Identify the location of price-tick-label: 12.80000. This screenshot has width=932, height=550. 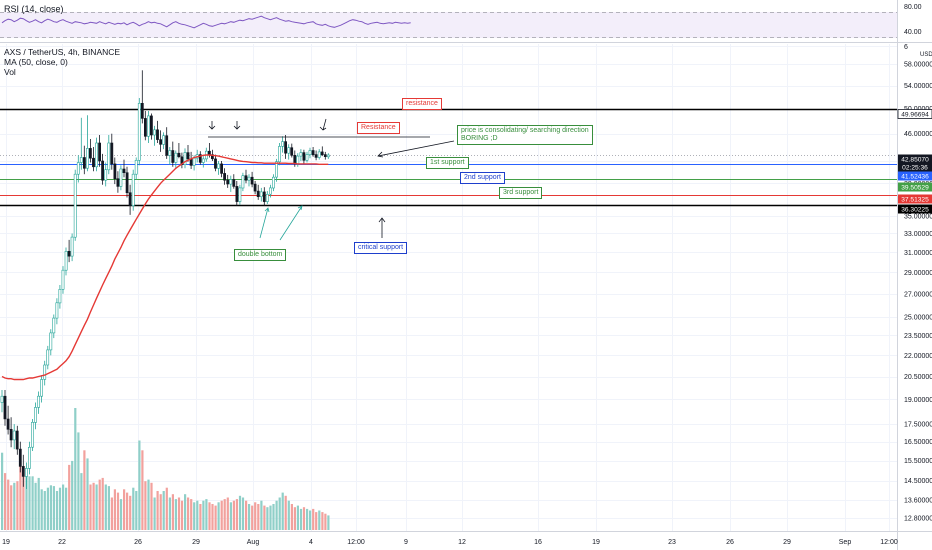
(918, 519).